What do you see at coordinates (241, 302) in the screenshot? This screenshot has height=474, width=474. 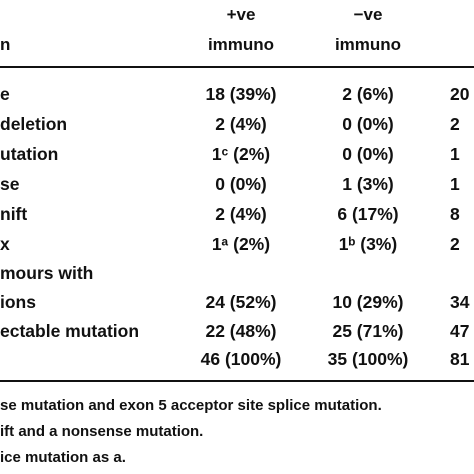 I see `cell-col1: 24 (52%)` at bounding box center [241, 302].